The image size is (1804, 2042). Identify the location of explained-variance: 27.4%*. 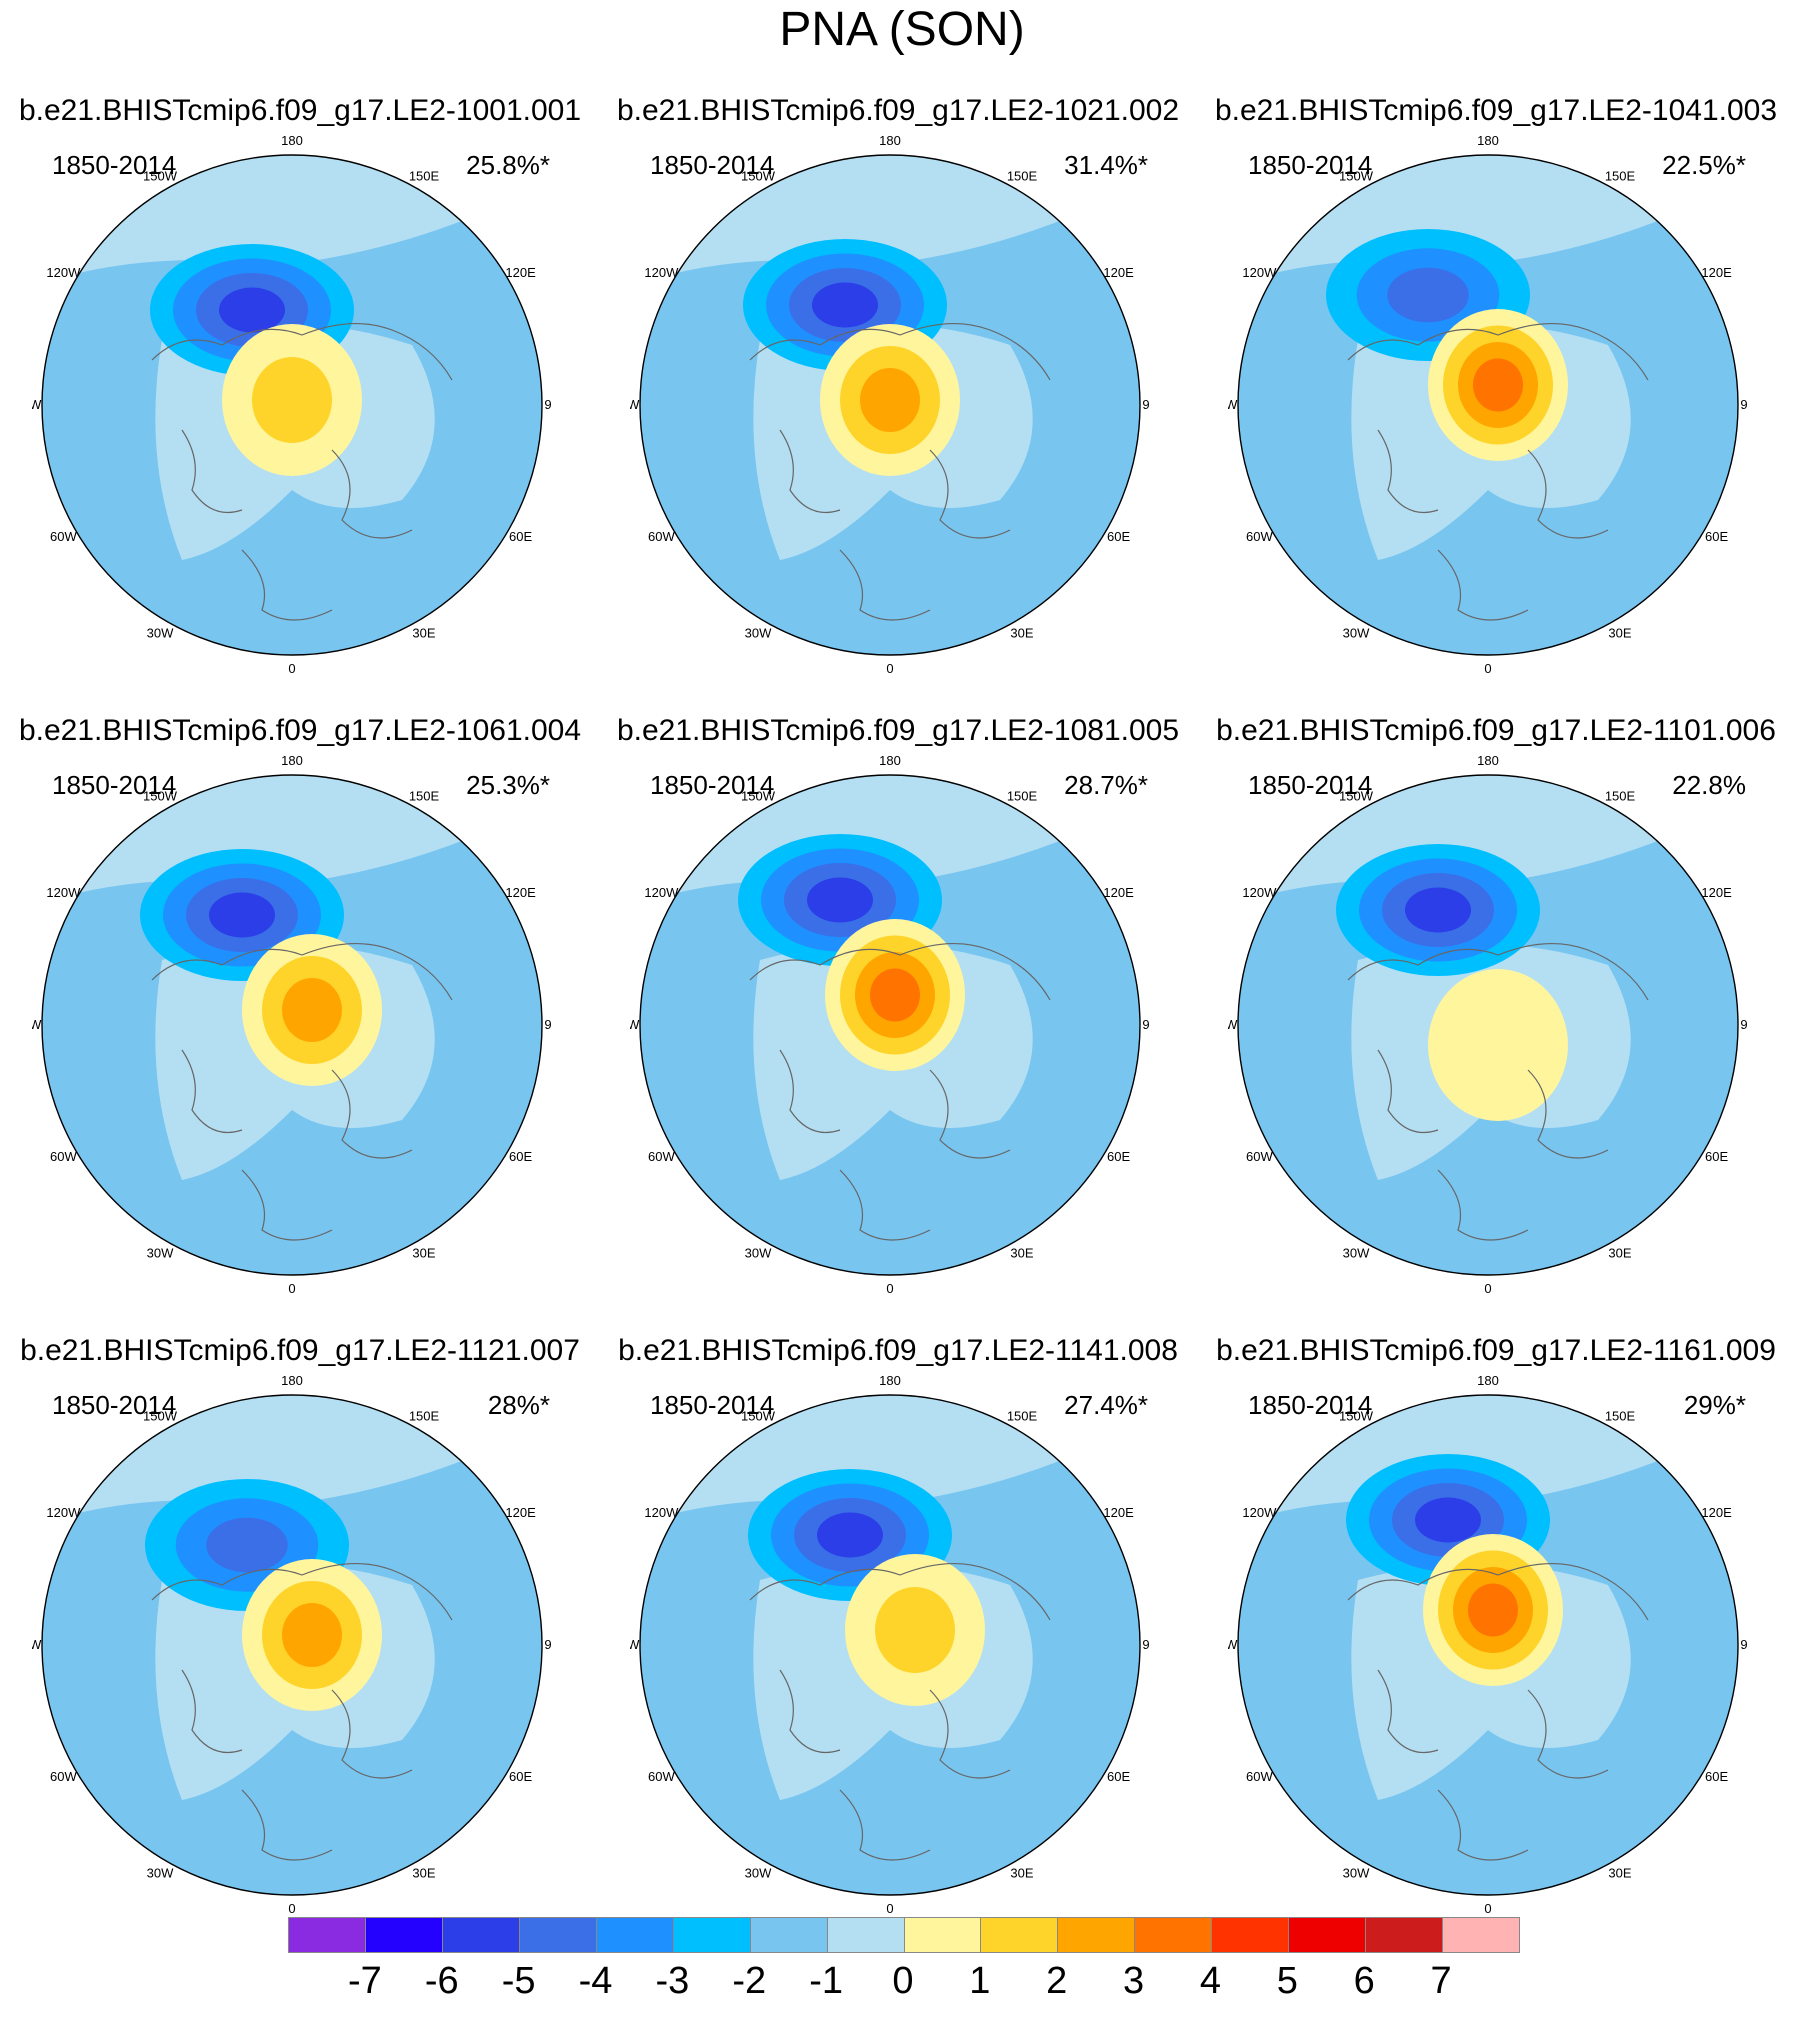
(1106, 1405).